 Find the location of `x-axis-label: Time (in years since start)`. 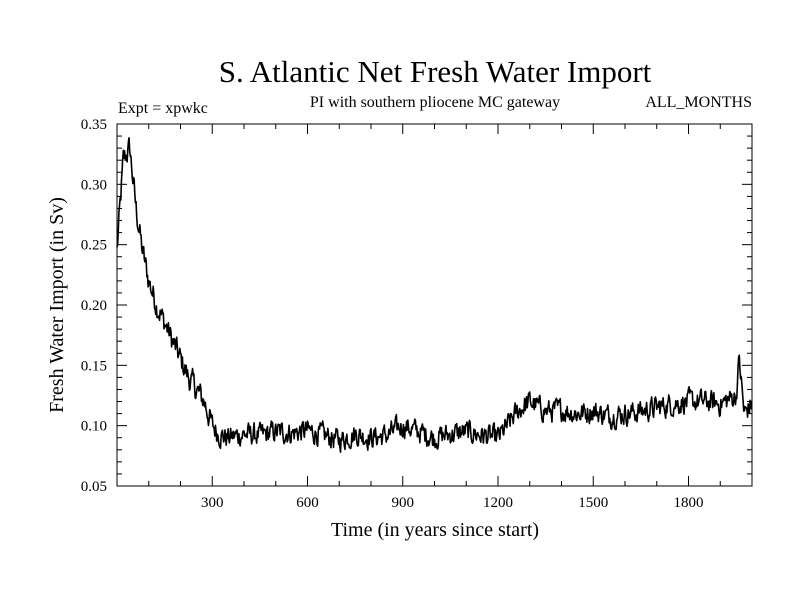

x-axis-label: Time (in years since start) is located at coordinates (435, 530).